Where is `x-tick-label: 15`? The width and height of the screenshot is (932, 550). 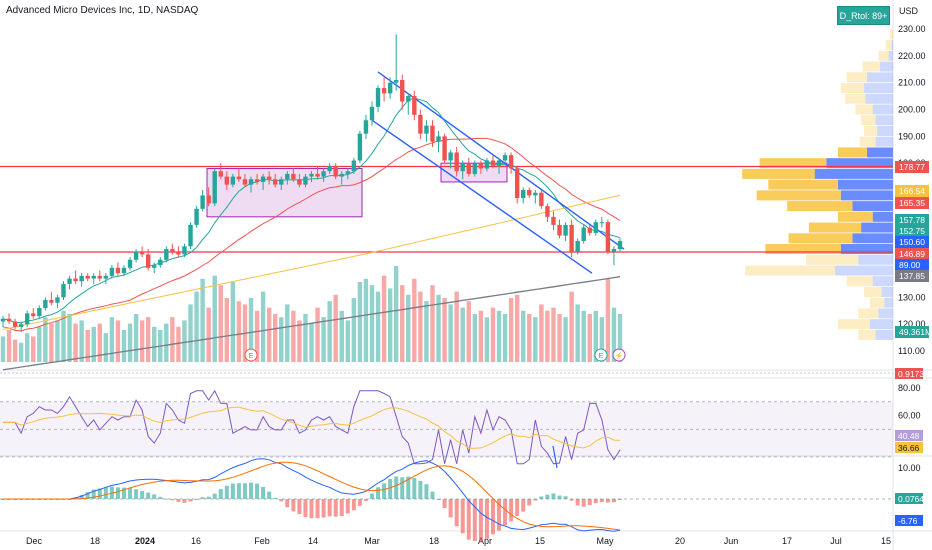
x-tick-label: 15 is located at coordinates (540, 541).